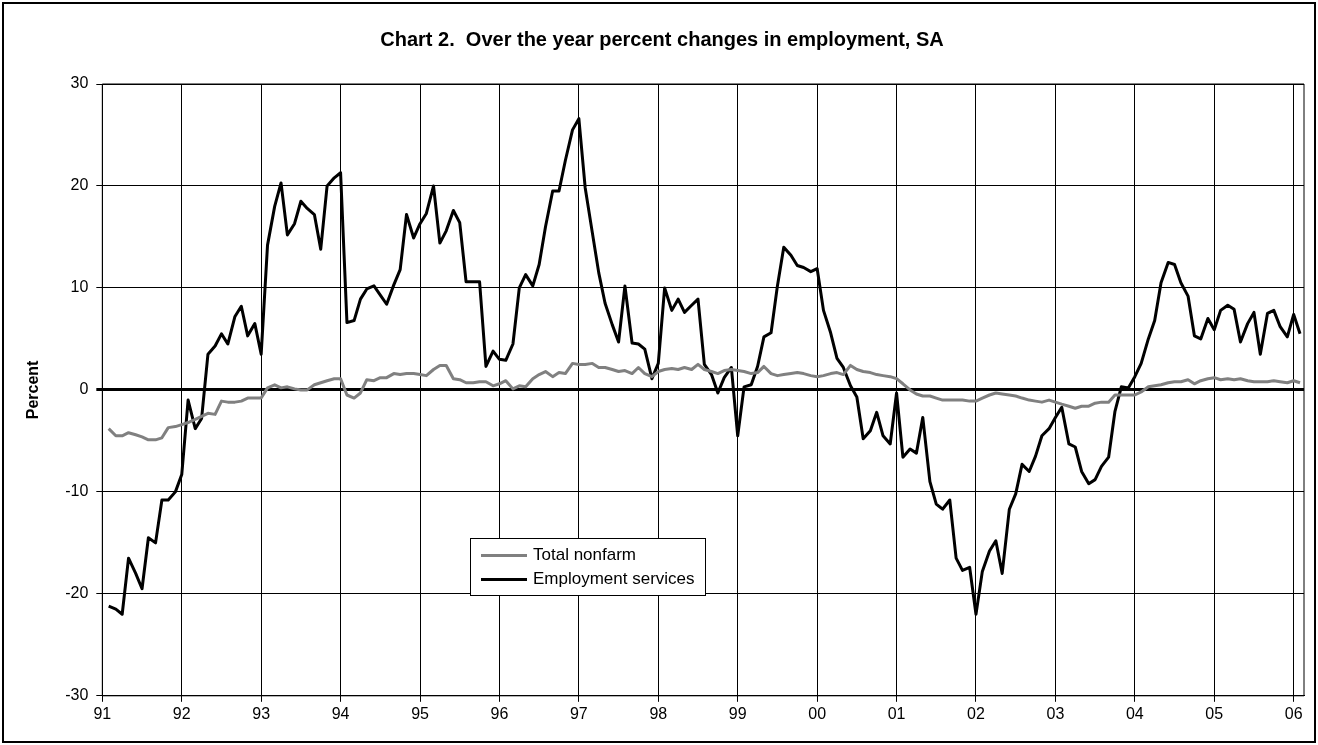  Describe the element at coordinates (79, 185) in the screenshot. I see `y-tick-label: 20` at that location.